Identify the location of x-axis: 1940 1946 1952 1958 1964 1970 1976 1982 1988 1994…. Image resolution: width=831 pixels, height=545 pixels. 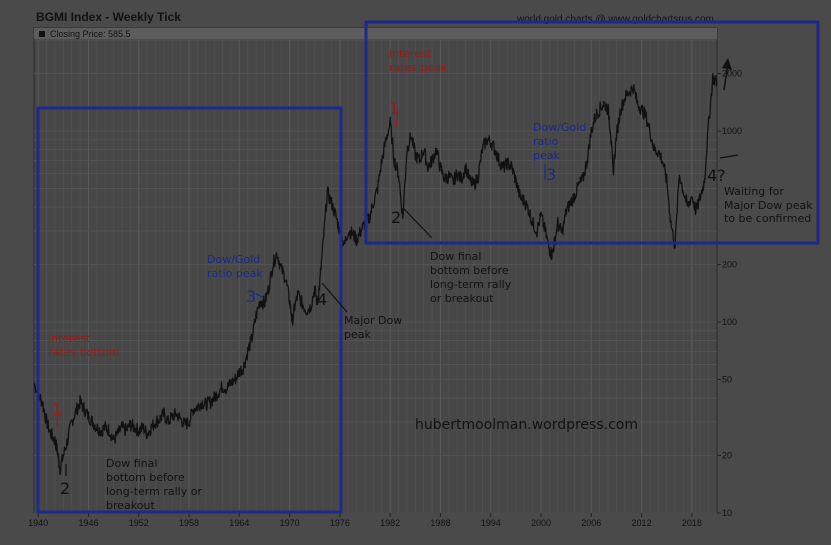
(365, 520).